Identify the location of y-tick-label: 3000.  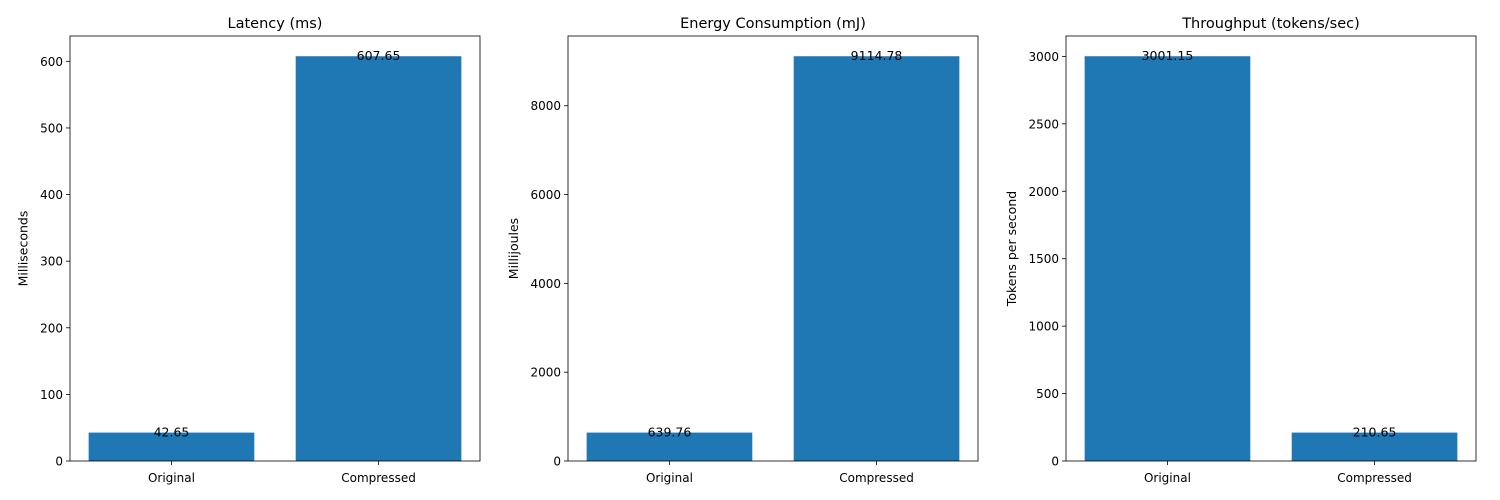
(1043, 57).